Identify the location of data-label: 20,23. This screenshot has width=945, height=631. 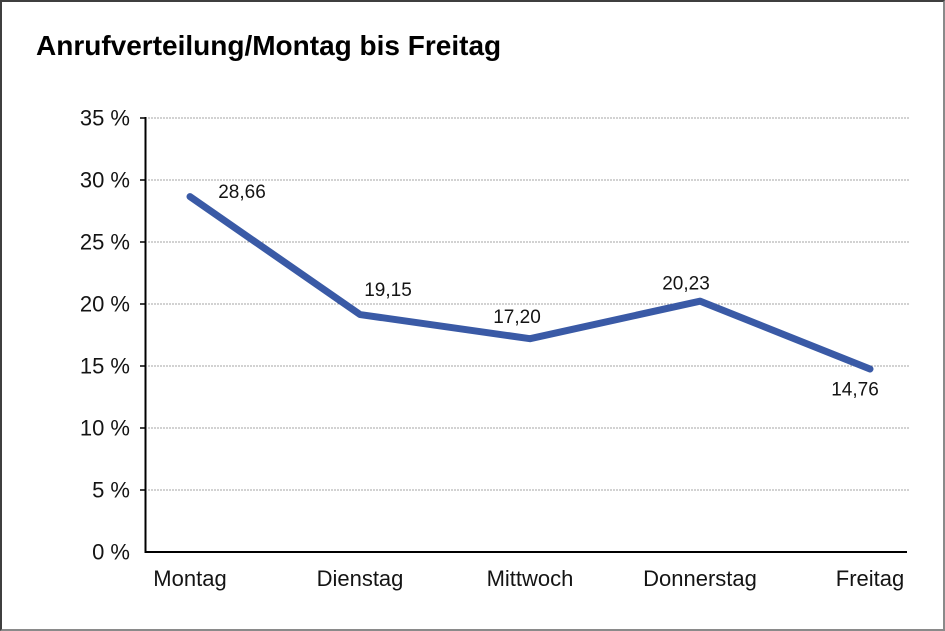
(686, 284).